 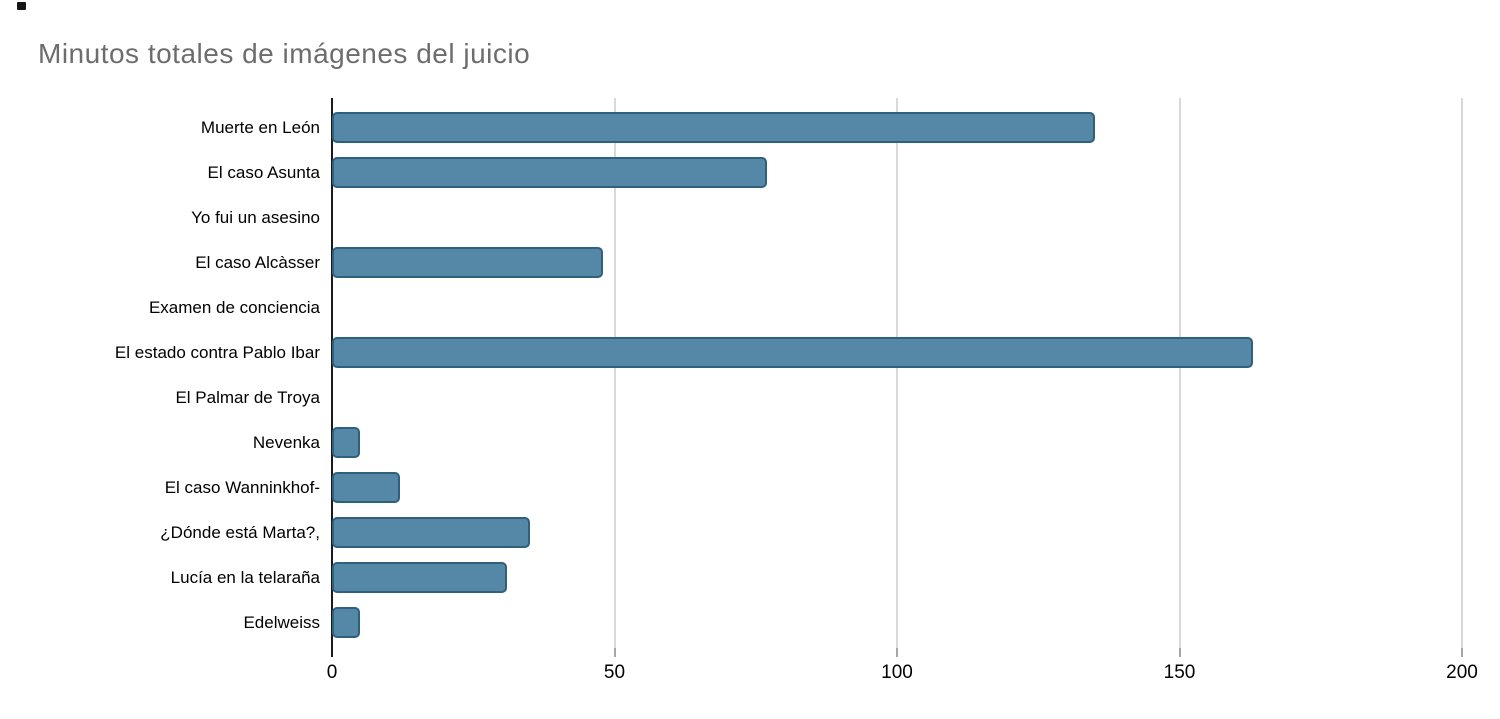 What do you see at coordinates (286, 442) in the screenshot?
I see `category-label: Nevenka` at bounding box center [286, 442].